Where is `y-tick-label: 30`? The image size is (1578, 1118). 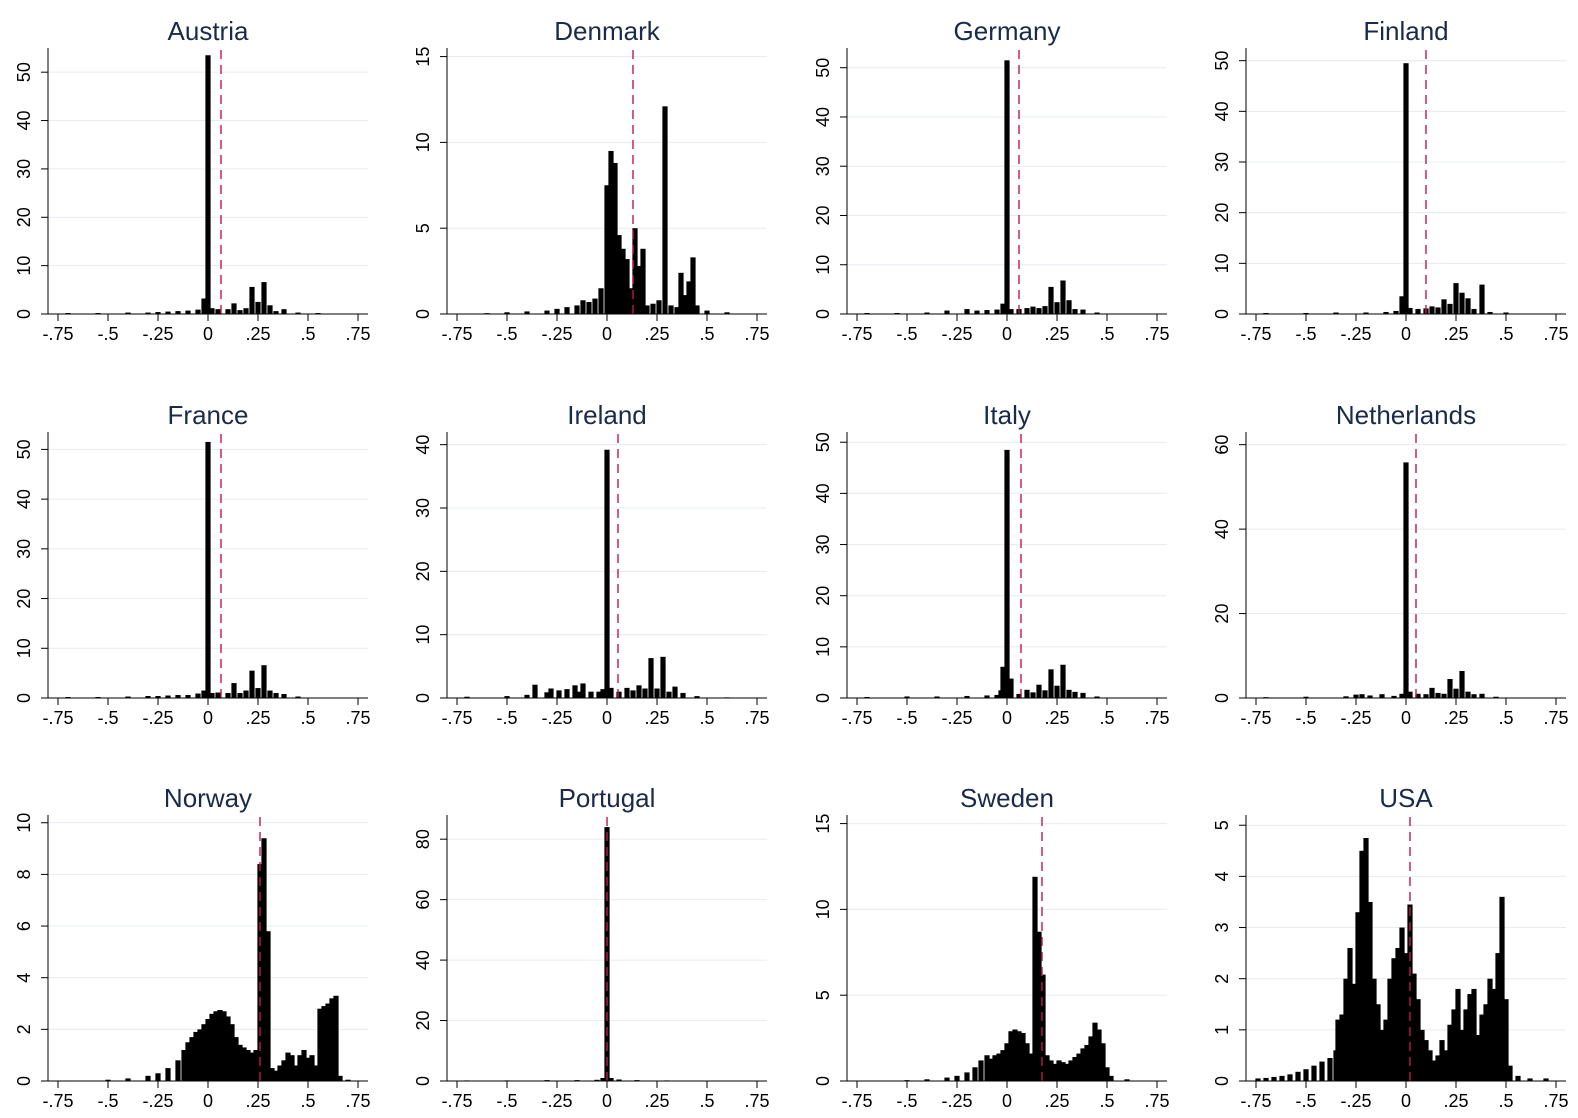
y-tick-label: 30 is located at coordinates (823, 545).